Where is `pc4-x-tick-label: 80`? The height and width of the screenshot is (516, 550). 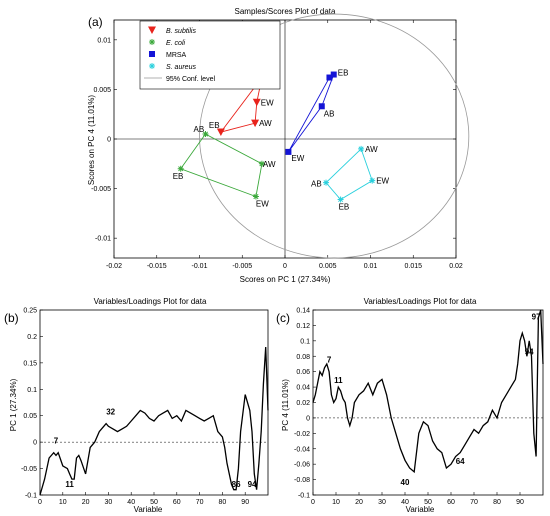
pc4-x-tick-label: 80 is located at coordinates (497, 502).